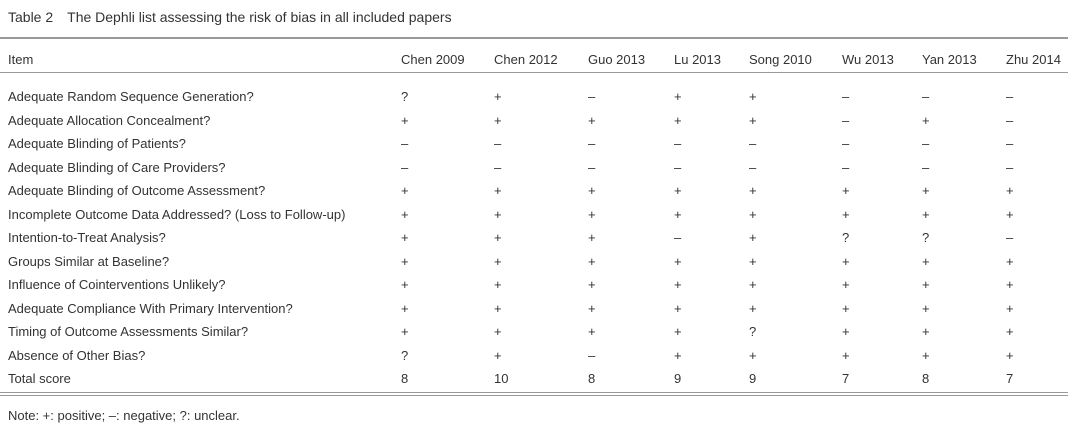 This screenshot has height=436, width=1090. I want to click on column-header: Yan 2013, so click(949, 59).